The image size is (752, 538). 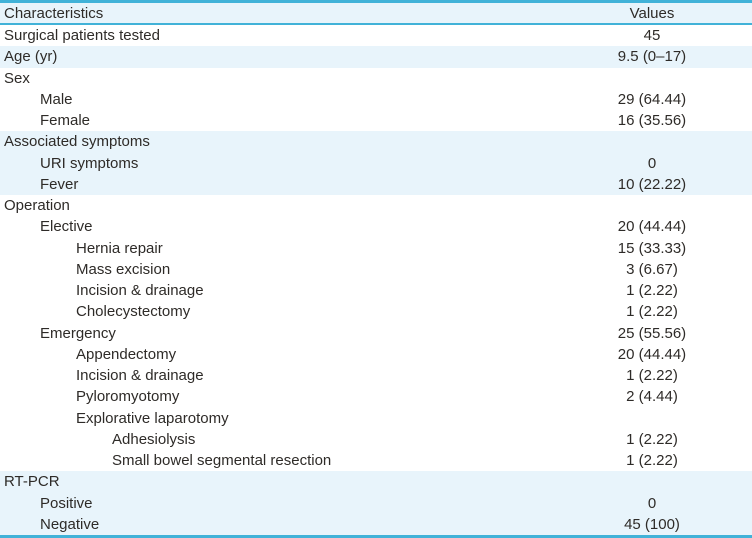 I want to click on table-row: Positive 0, so click(x=376, y=503).